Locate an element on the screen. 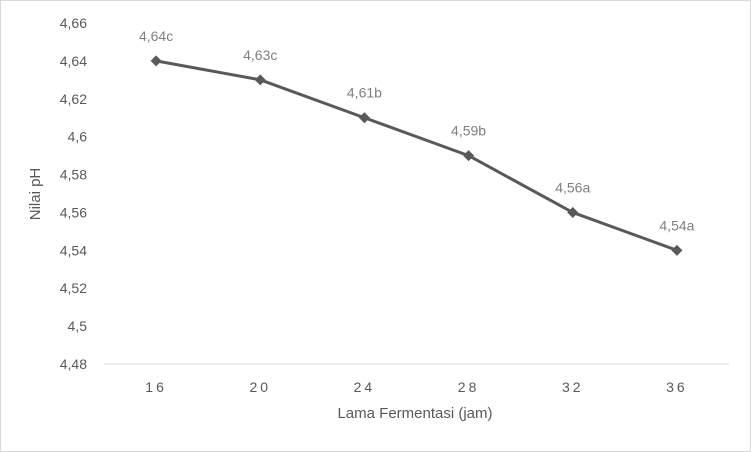  x-tick-label: 28 is located at coordinates (469, 387).